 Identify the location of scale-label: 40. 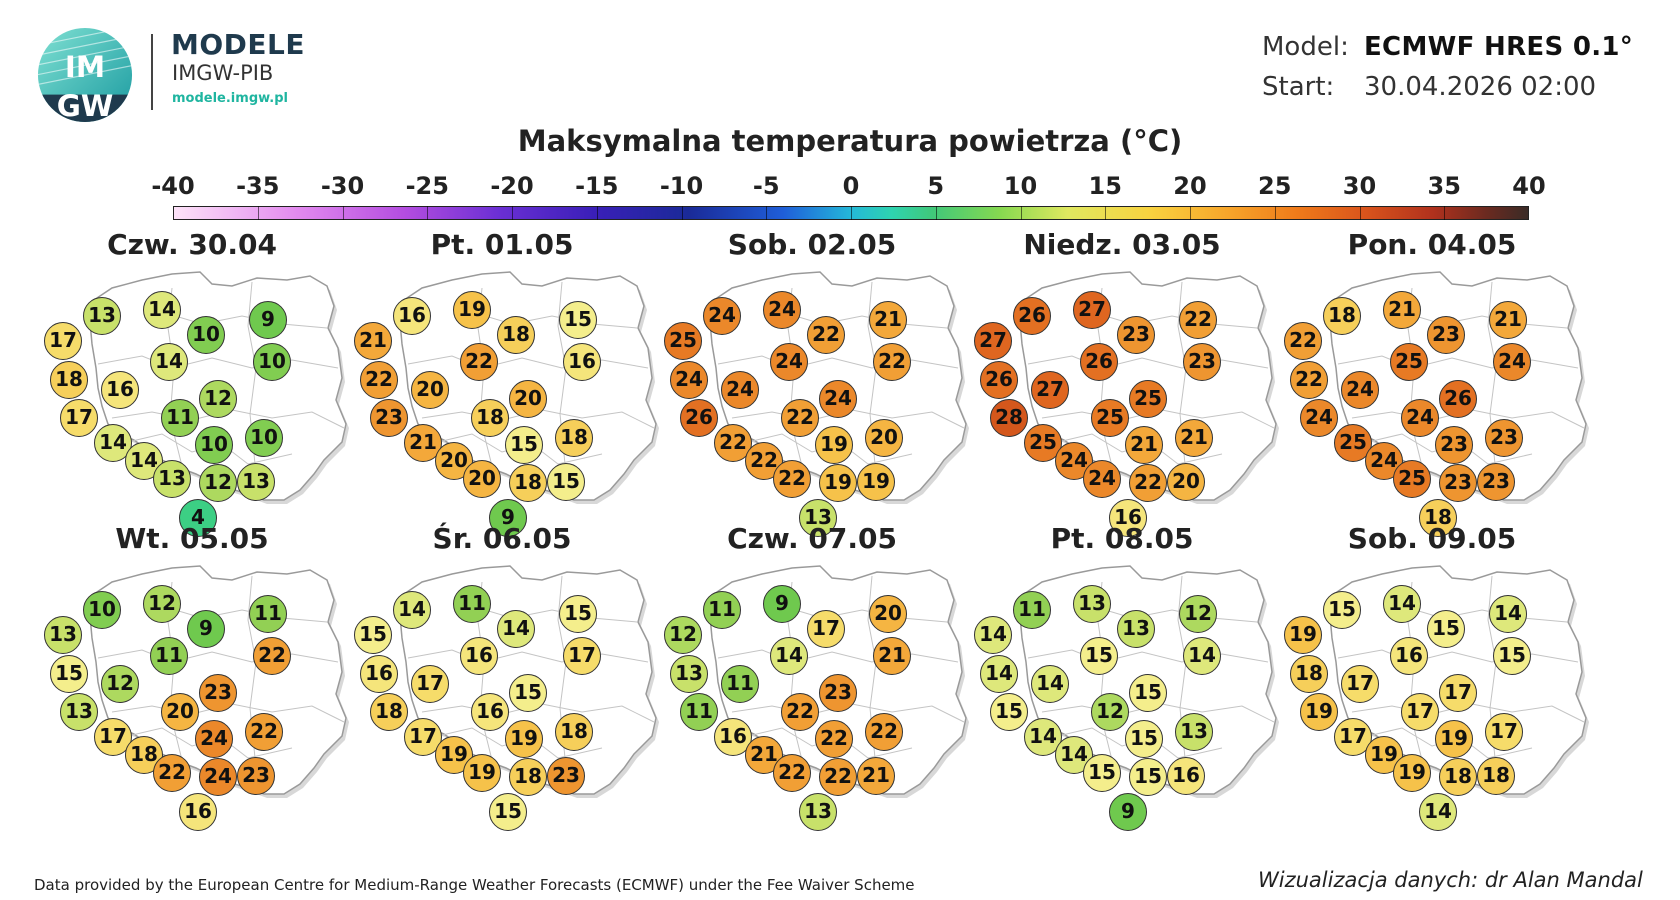
(1529, 186).